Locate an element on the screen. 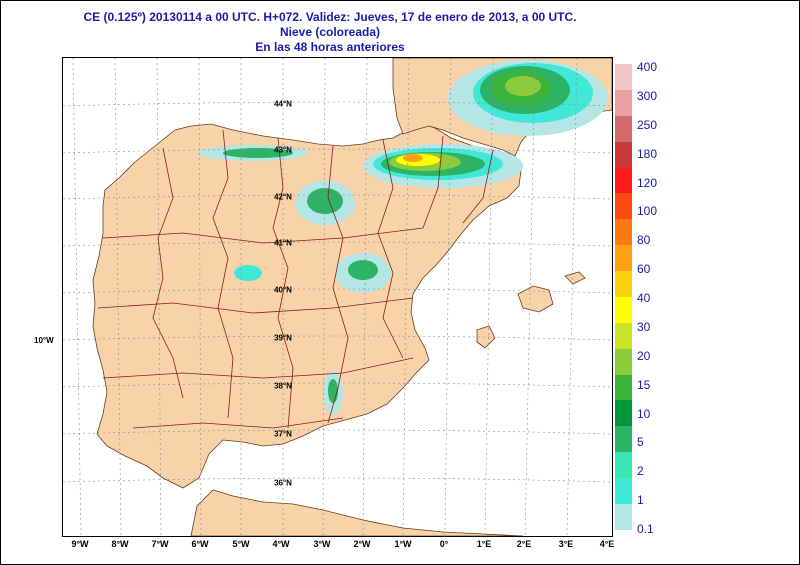  menorca is located at coordinates (575, 278).